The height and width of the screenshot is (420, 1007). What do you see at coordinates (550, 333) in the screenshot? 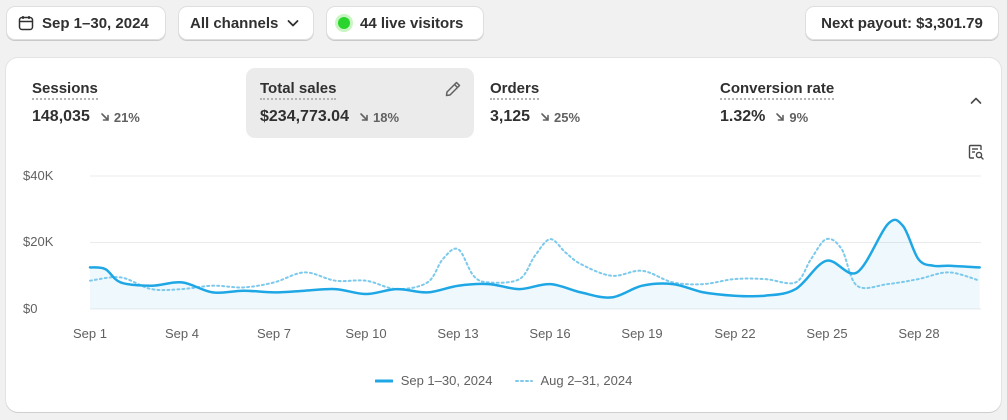
I see `x-tick-label: Sep 16` at bounding box center [550, 333].